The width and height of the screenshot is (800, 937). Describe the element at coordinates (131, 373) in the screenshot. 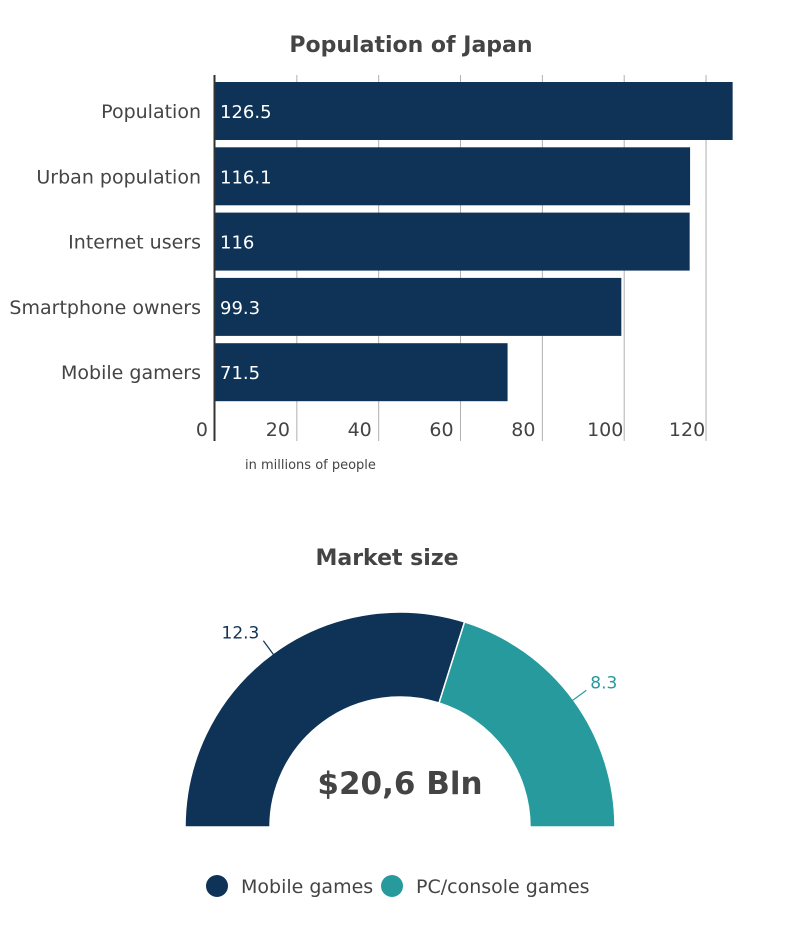

I see `category-label-mobile-gamers: Mobile gamers` at that location.